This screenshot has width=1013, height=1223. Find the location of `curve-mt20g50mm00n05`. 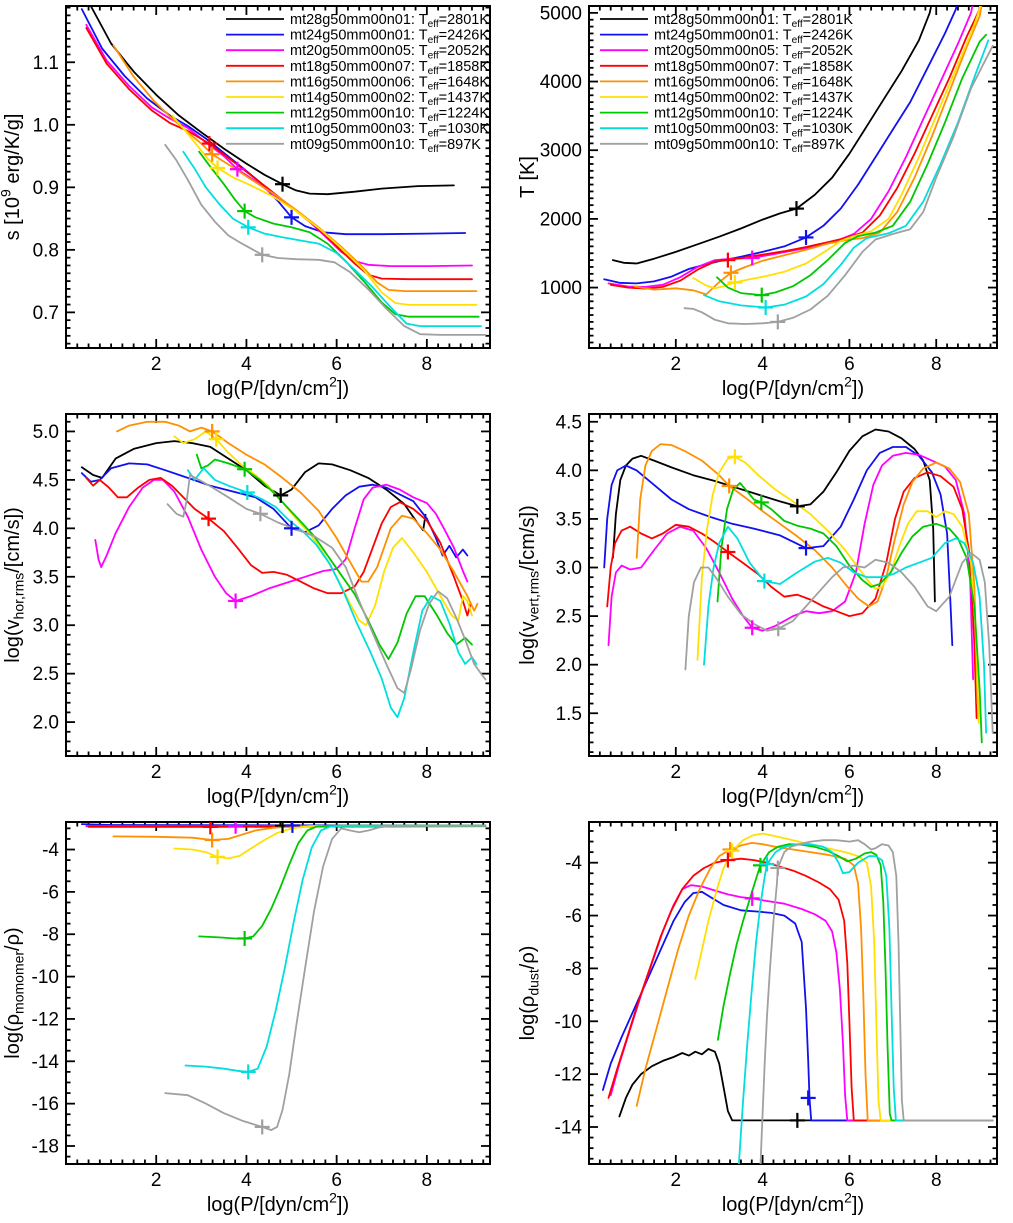

curve-mt20g50mm00n05 is located at coordinates (281, 540).